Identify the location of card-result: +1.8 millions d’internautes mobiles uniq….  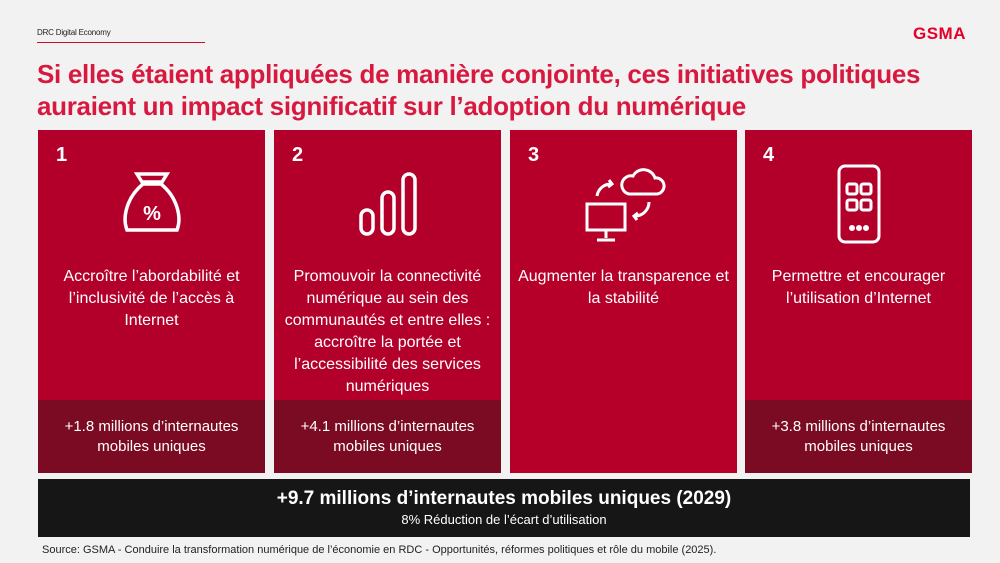
(151, 436).